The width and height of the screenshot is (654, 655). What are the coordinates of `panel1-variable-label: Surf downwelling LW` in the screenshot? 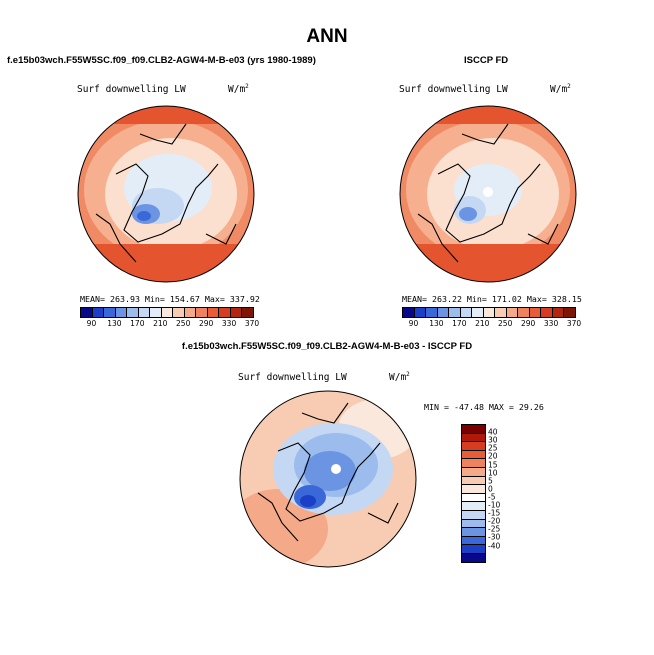 It's located at (131, 89).